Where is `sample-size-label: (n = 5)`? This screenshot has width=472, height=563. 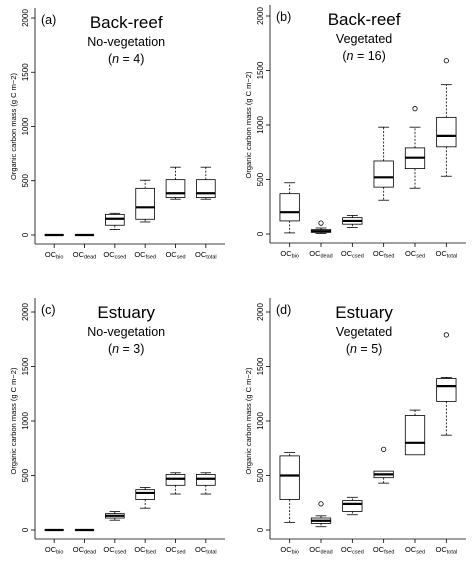
sample-size-label: (n = 5) is located at coordinates (364, 349).